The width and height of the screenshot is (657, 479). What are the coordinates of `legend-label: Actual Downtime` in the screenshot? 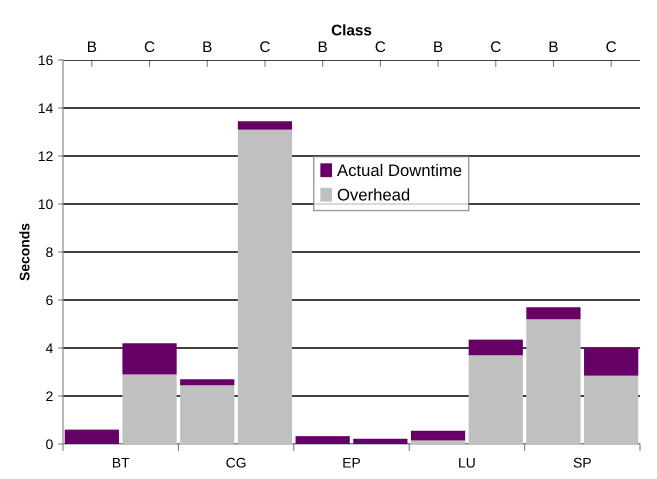 It's located at (399, 170).